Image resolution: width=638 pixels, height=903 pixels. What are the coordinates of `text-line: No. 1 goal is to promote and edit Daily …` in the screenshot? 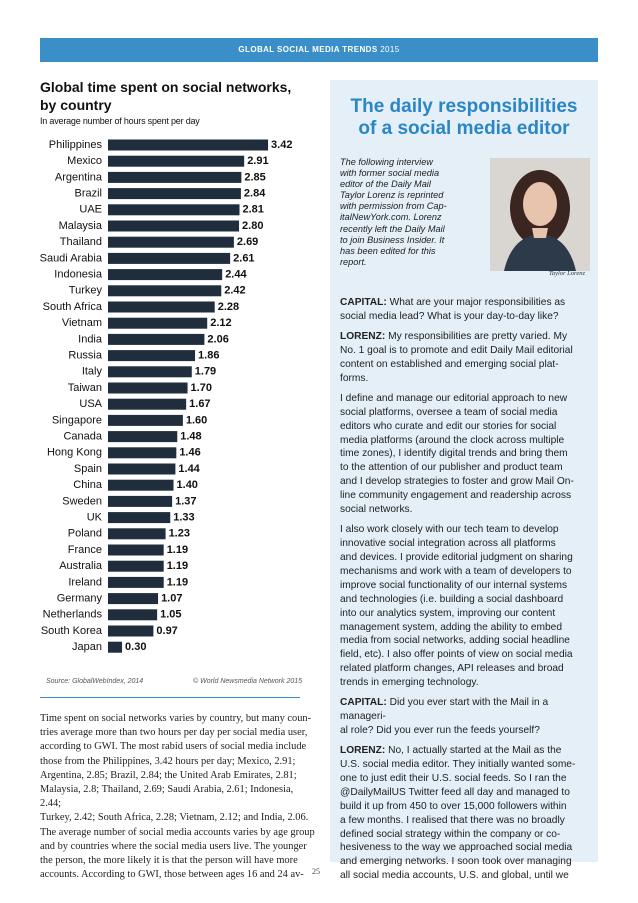 It's located at (467, 351).